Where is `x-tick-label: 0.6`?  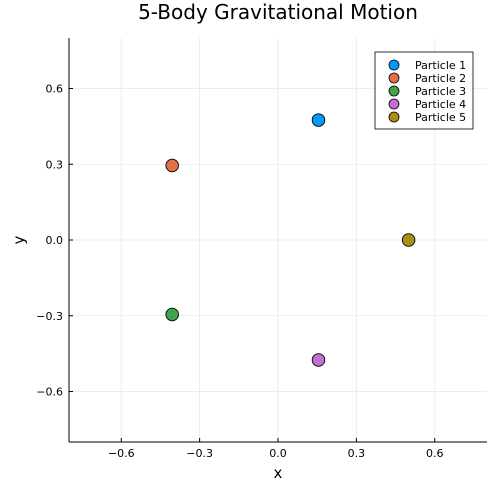 x-tick-label: 0.6 is located at coordinates (435, 453).